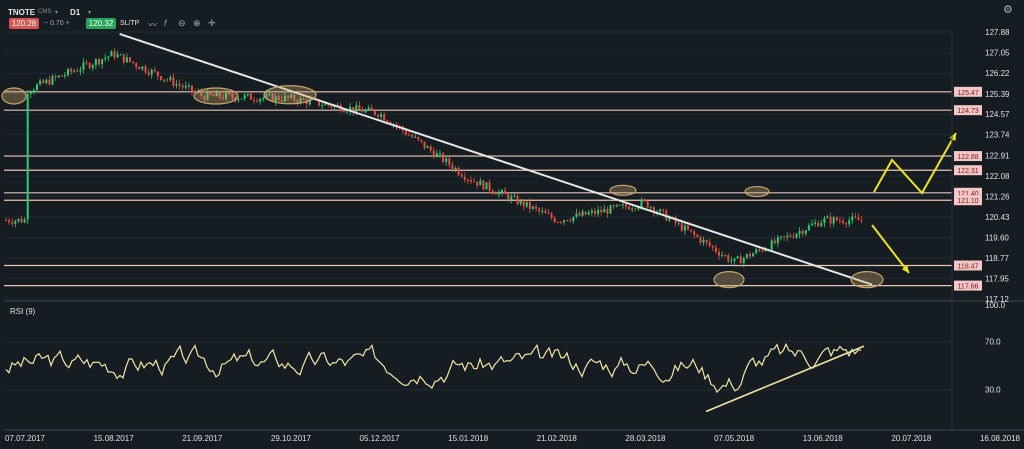 This screenshot has height=449, width=1024. I want to click on line-chart-icon: 〰, so click(153, 25).